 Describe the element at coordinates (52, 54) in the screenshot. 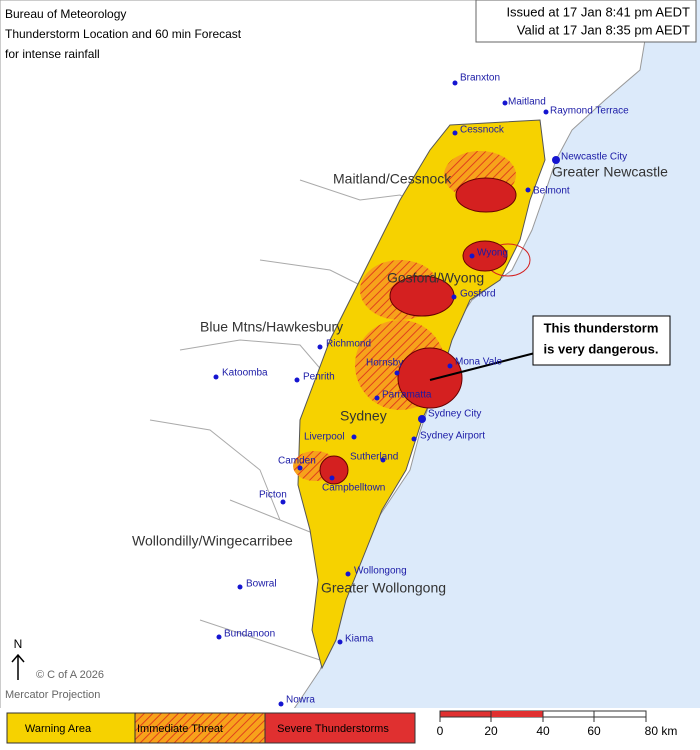

I see `subtitle: for intense rainfall` at that location.